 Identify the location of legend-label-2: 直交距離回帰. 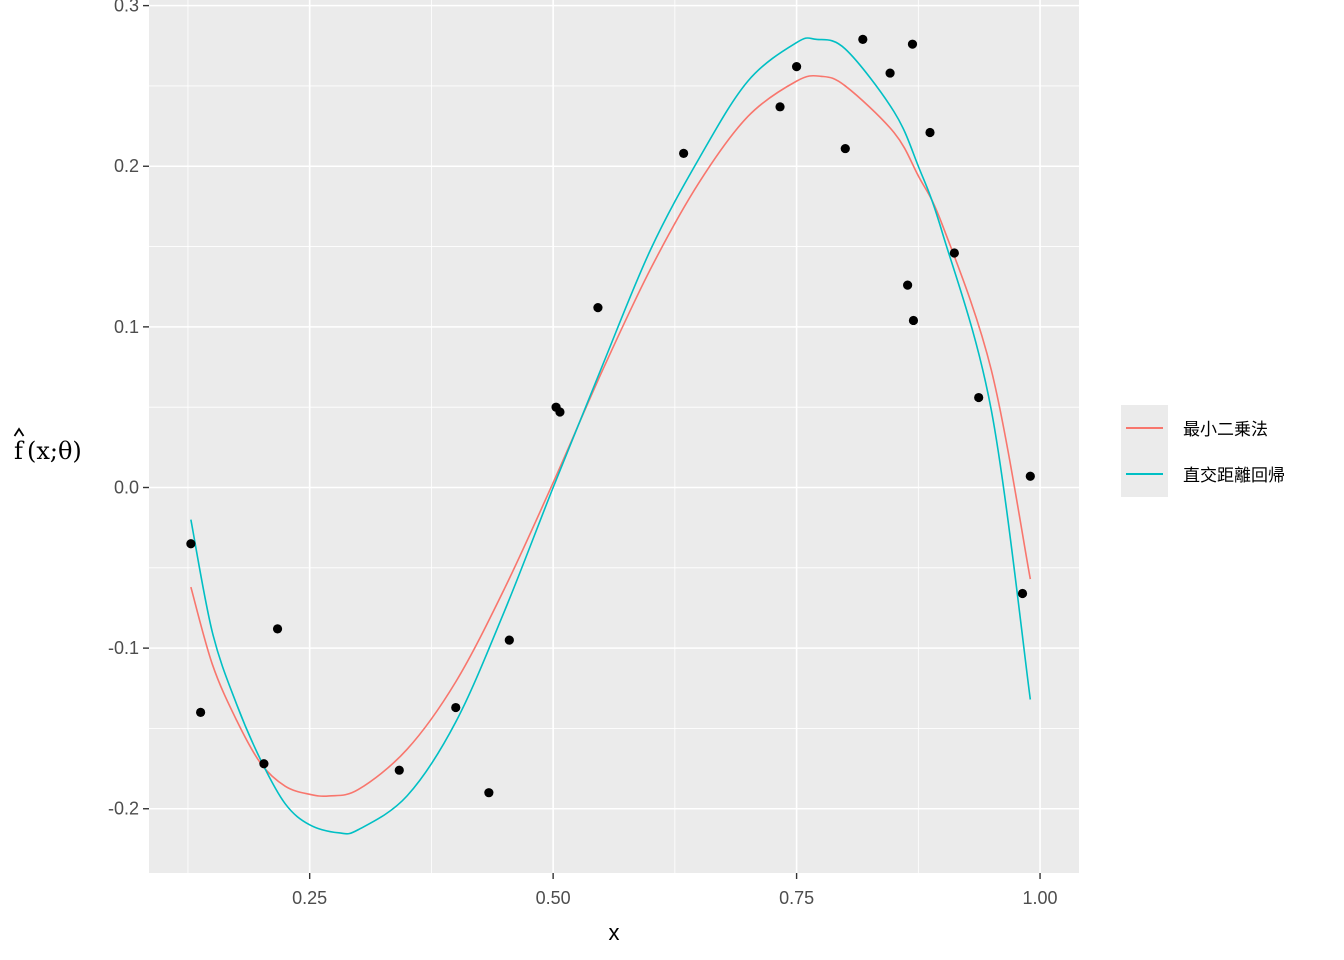
(1234, 476).